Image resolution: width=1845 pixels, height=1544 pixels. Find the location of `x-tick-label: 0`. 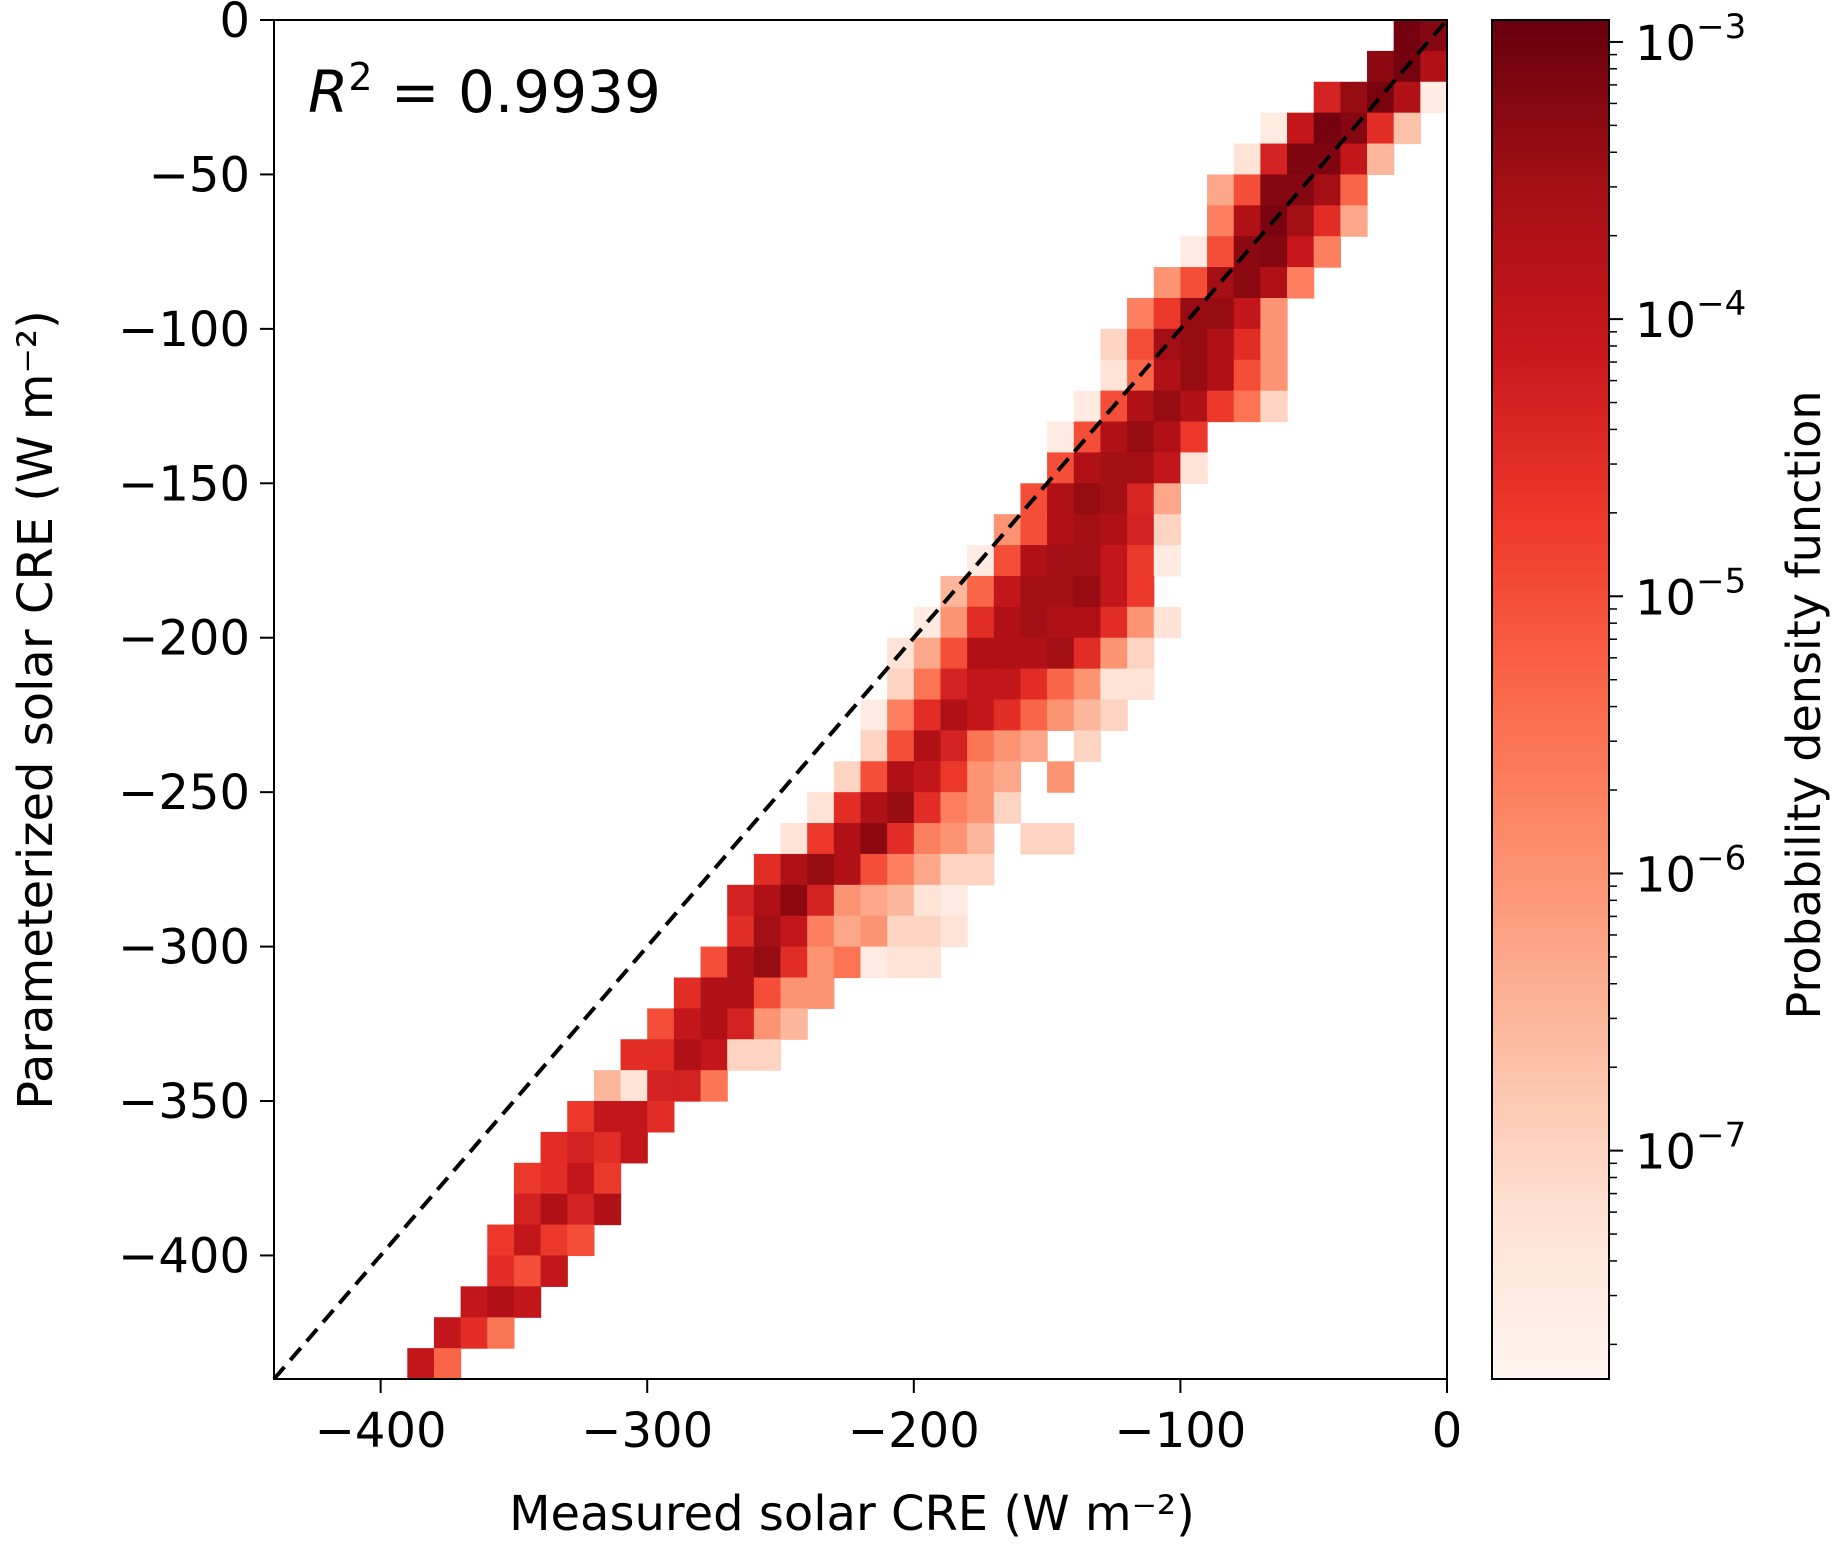

x-tick-label: 0 is located at coordinates (1447, 1431).